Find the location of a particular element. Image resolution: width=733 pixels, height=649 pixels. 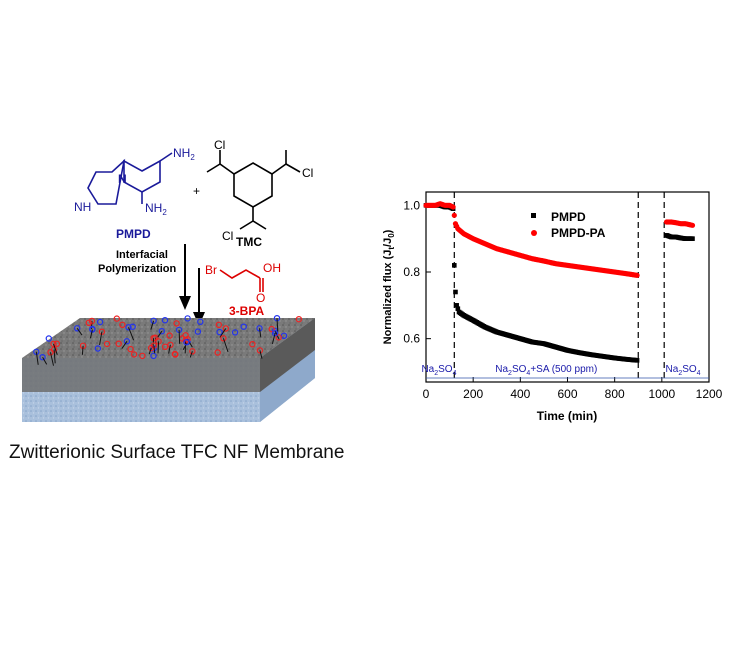

legend: PMPD PMPD-PA is located at coordinates (568, 225).